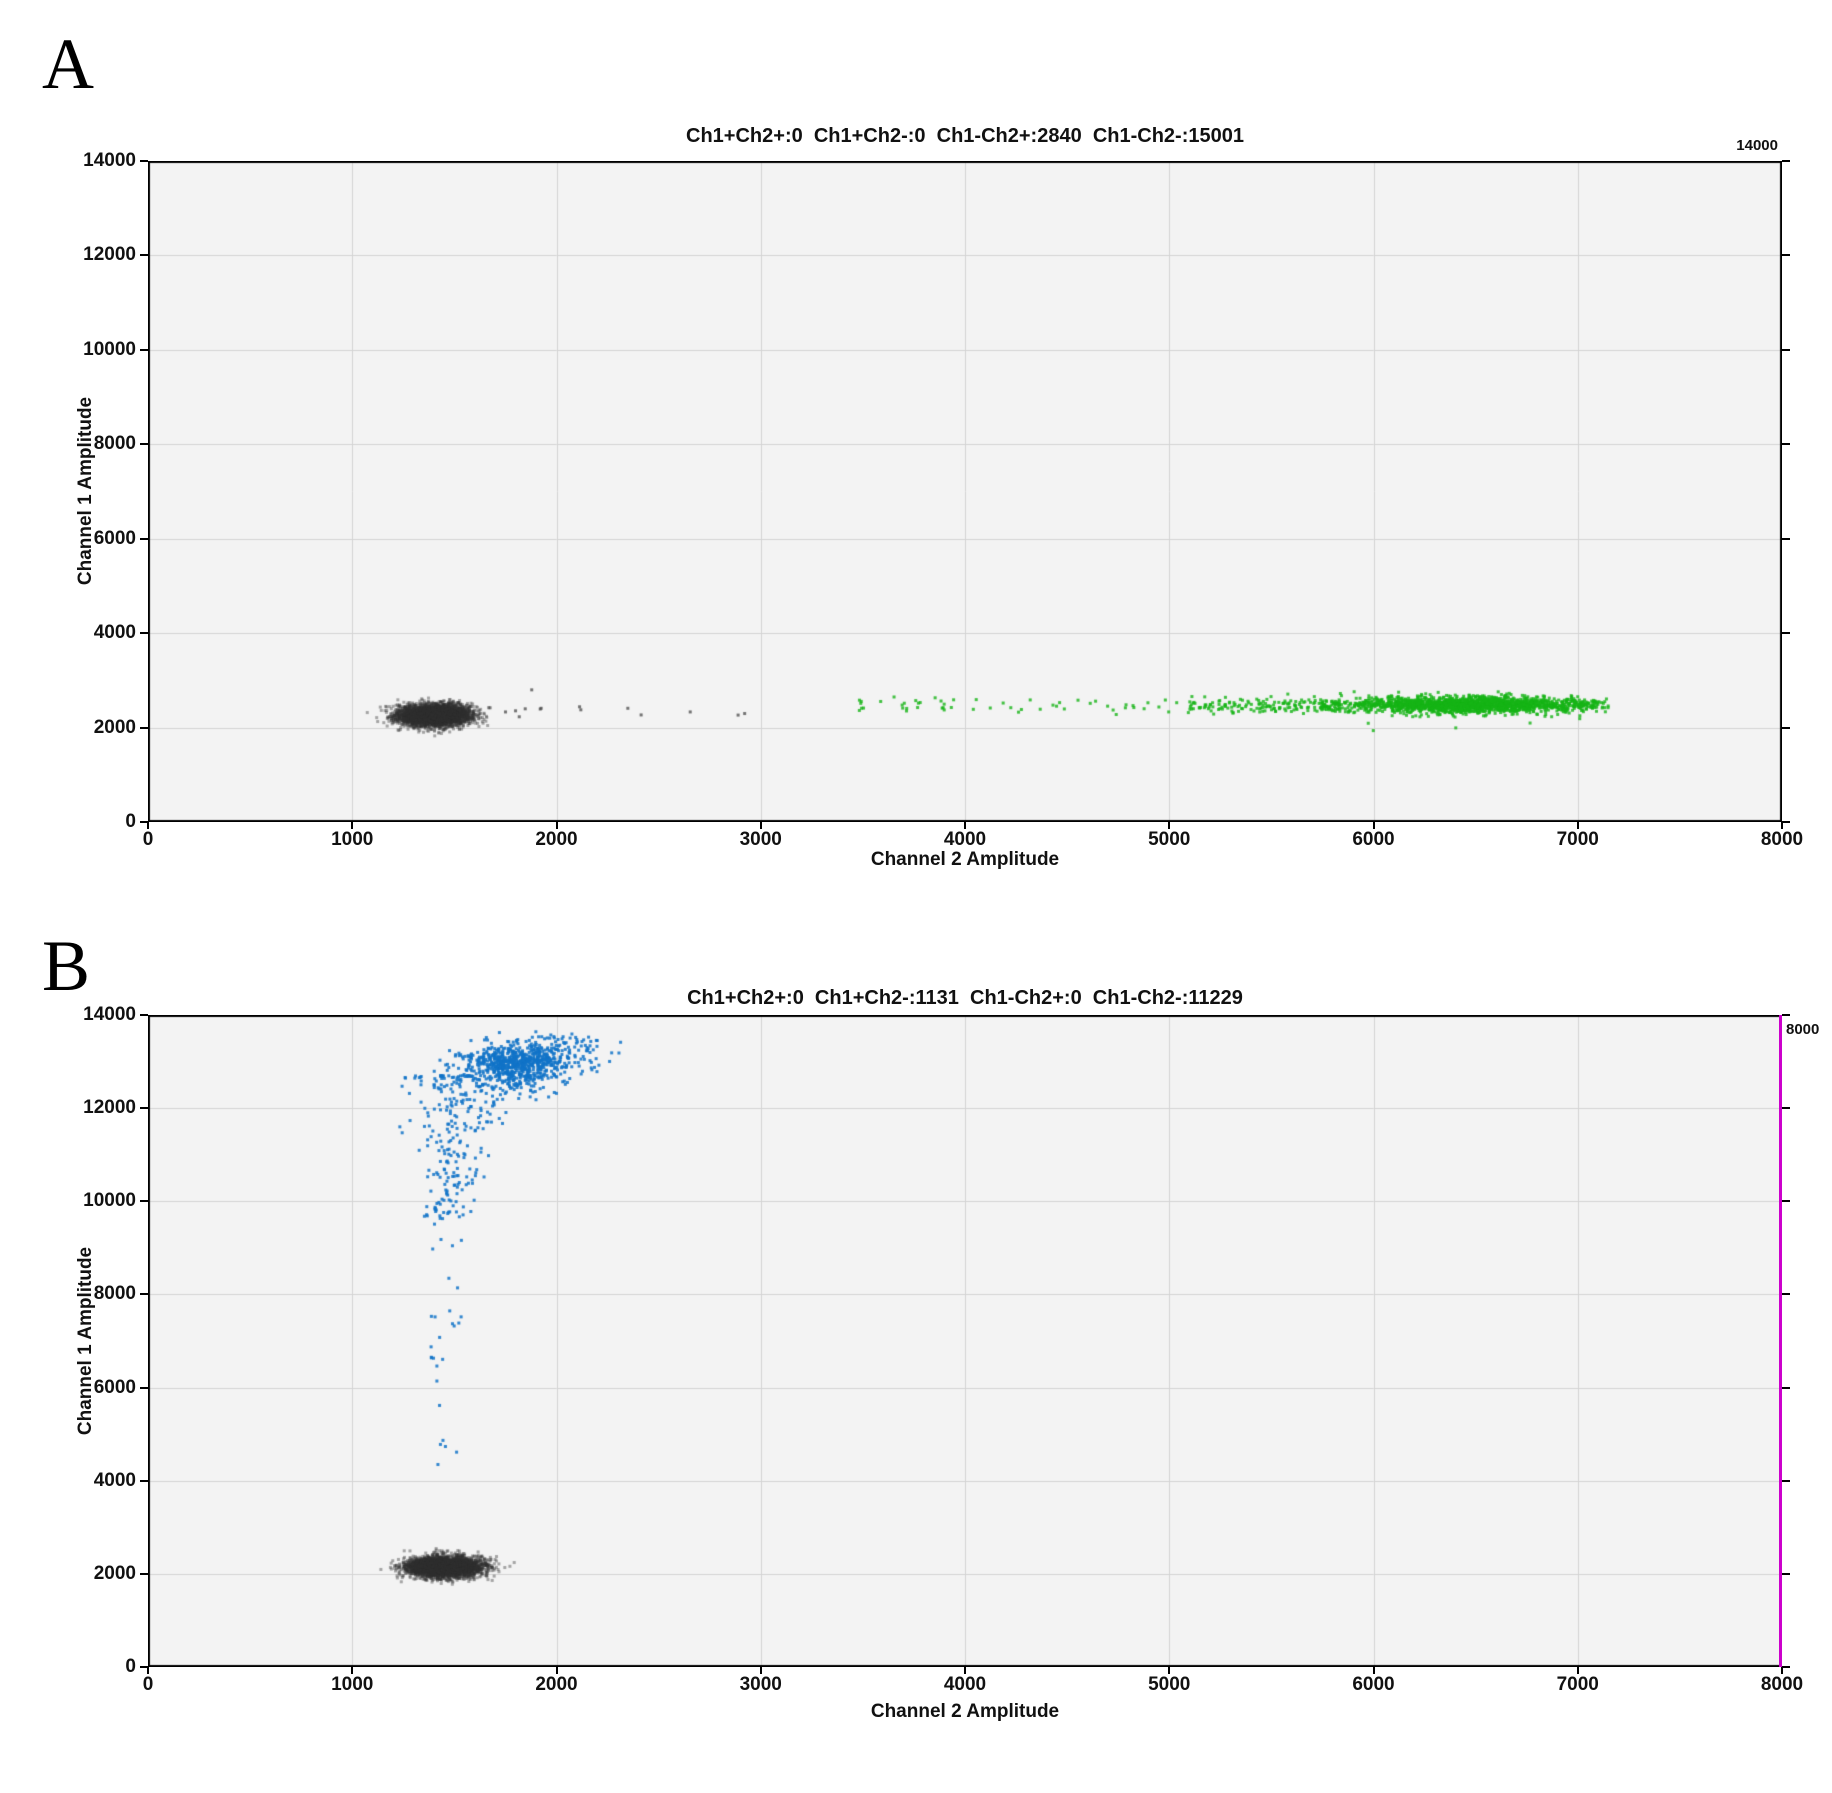 This screenshot has width=1832, height=1793. I want to click on panel-a-letter: A, so click(68, 64).